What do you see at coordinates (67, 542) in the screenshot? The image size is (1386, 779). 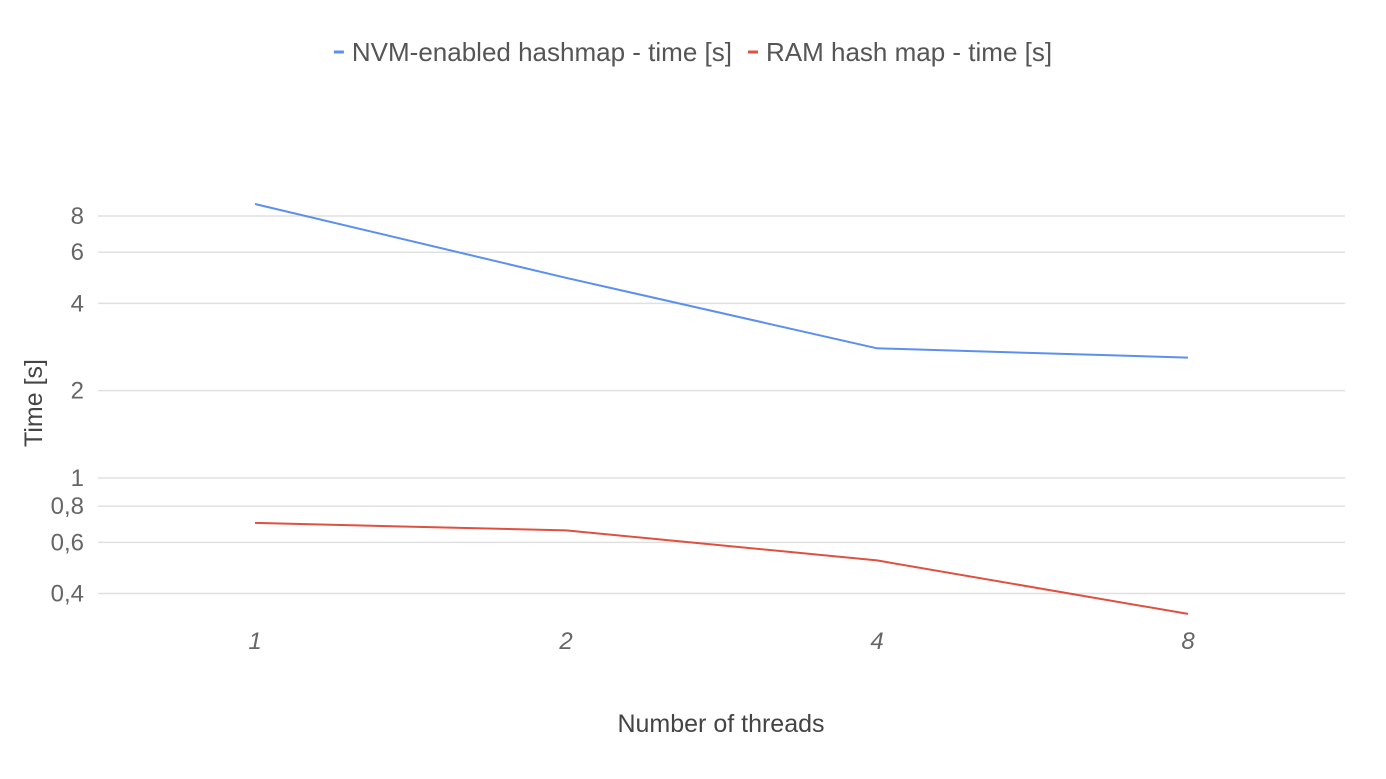 I see `y-tick-label: 0,6` at bounding box center [67, 542].